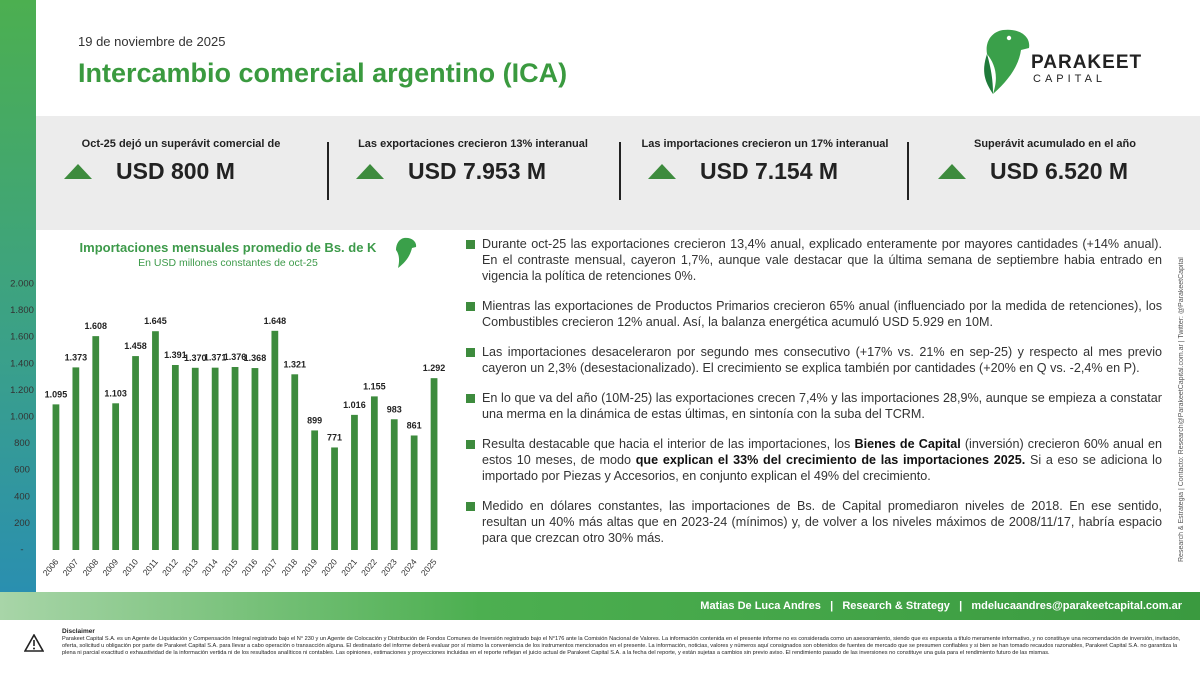  Describe the element at coordinates (477, 171) in the screenshot. I see `kpi-value: USD 7.953 M` at that location.